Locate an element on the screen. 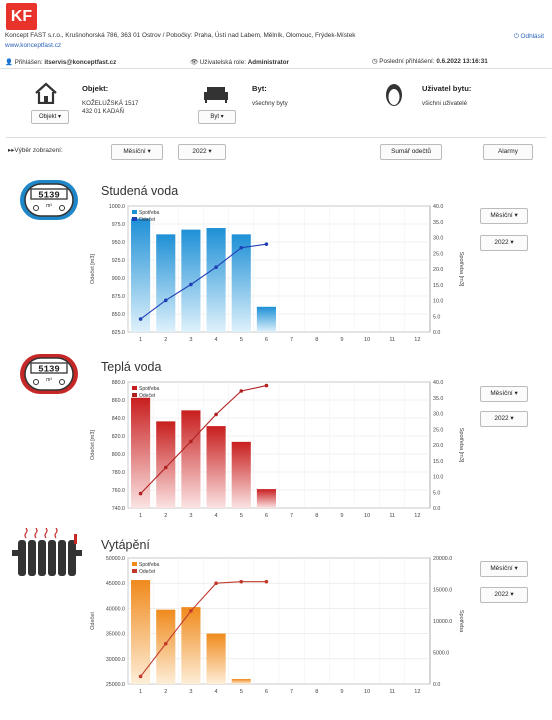 The height and width of the screenshot is (720, 552). cold-period-dropdown: Měsíční ▾ is located at coordinates (504, 216).